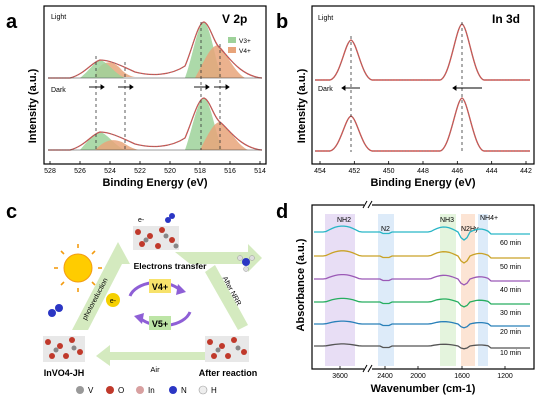  I want to click on time-label-20: 20 min, so click(510, 332).